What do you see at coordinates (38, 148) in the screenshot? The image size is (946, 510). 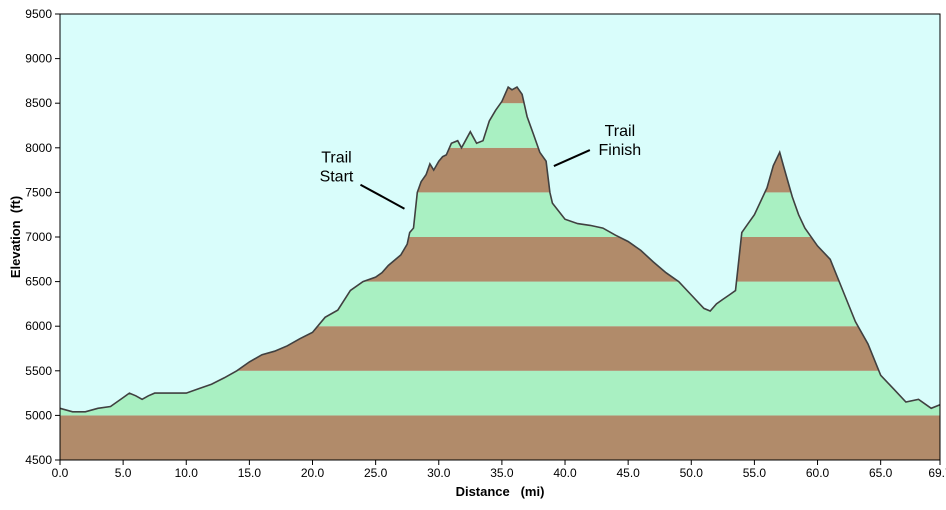 I see `y-tick-label: 8000` at bounding box center [38, 148].